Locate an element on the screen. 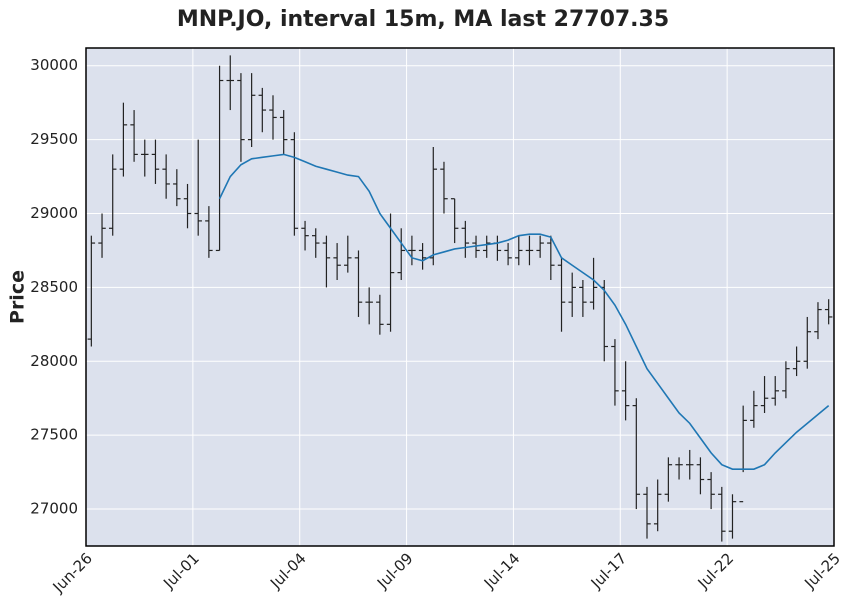 This screenshot has height=607, width=861. y-tick-label: 28500 is located at coordinates (54, 287).